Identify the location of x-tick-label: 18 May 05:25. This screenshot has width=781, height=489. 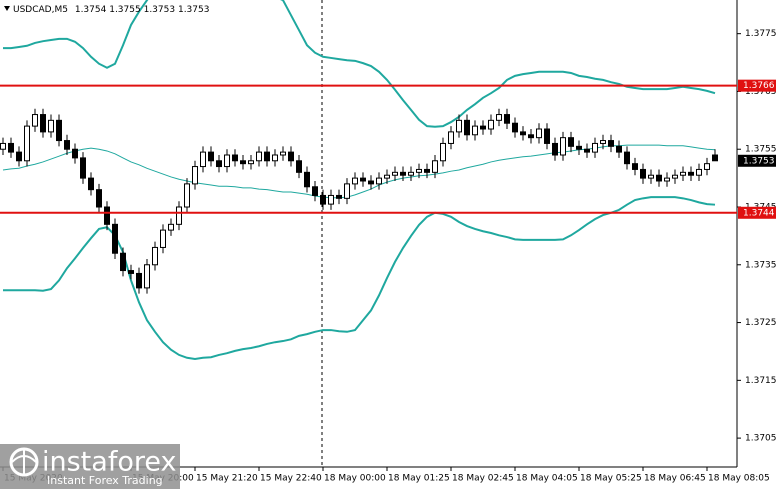
(611, 479).